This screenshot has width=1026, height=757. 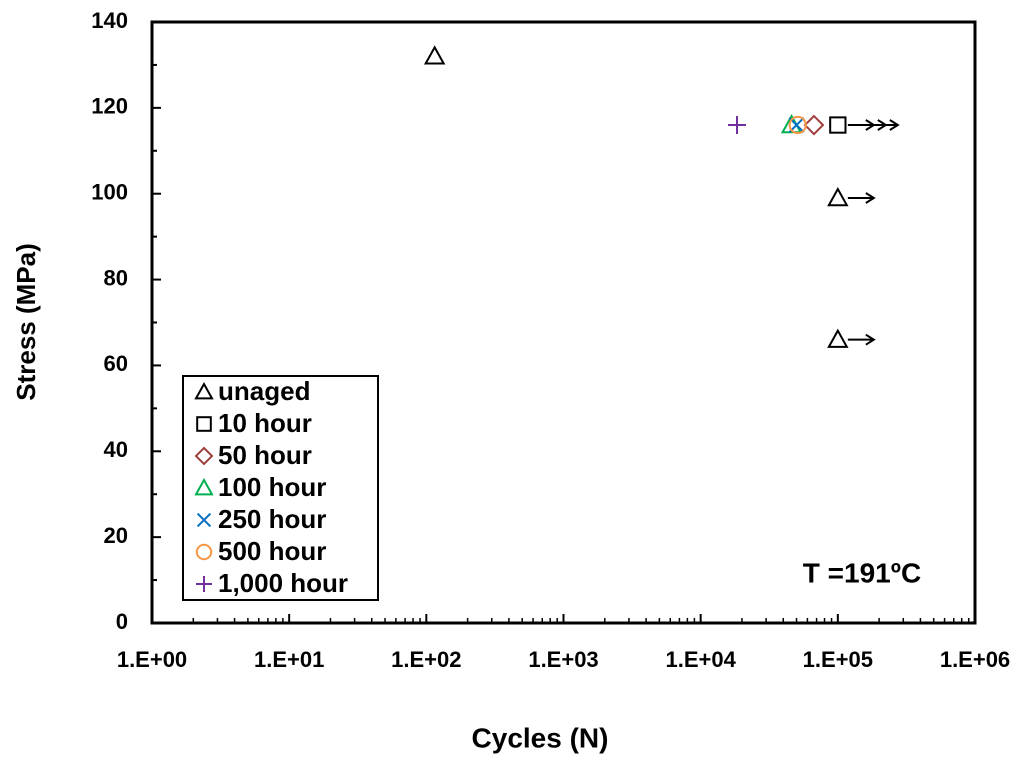 What do you see at coordinates (265, 455) in the screenshot?
I see `legend-label: 50 hour` at bounding box center [265, 455].